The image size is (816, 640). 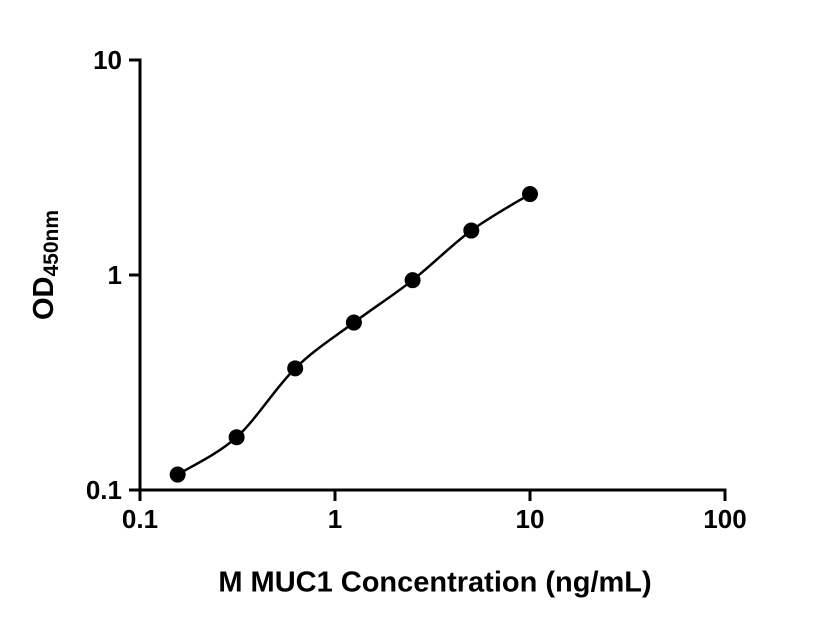 I want to click on x-axis-title: M MUC1 Concentration (ng/mL), so click(x=435, y=582).